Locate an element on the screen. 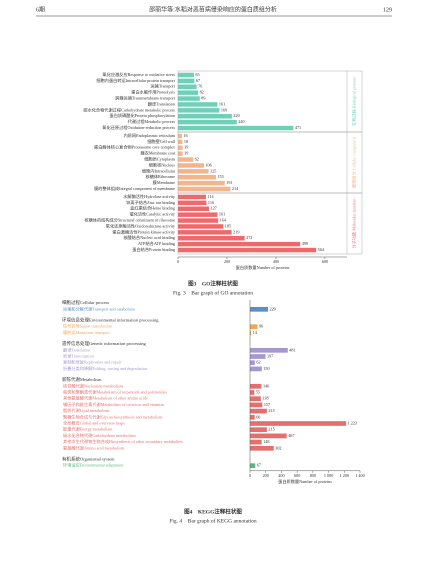 This screenshot has width=427, height=575. value-label: 219 is located at coordinates (236, 231).